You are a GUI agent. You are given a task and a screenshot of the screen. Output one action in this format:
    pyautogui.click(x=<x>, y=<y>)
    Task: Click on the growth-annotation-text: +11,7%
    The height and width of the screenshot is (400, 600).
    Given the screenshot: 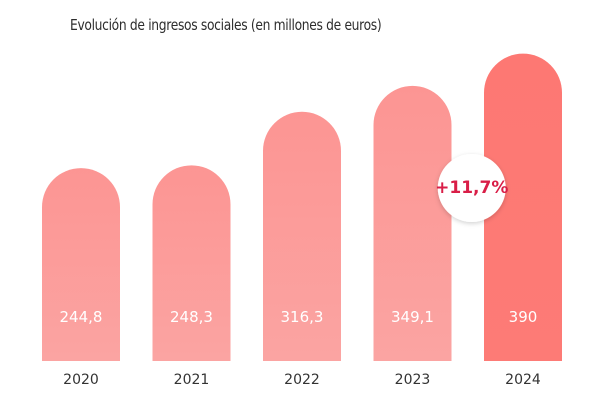 What is the action you would take?
    pyautogui.click(x=471, y=188)
    